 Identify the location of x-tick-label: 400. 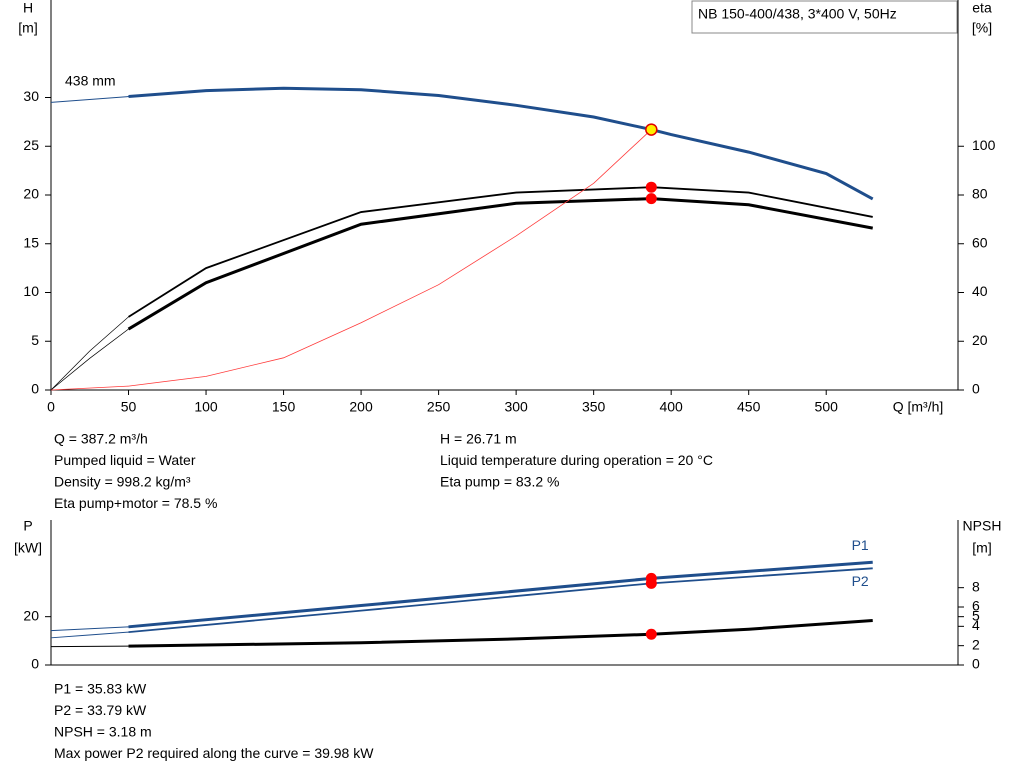
(671, 407).